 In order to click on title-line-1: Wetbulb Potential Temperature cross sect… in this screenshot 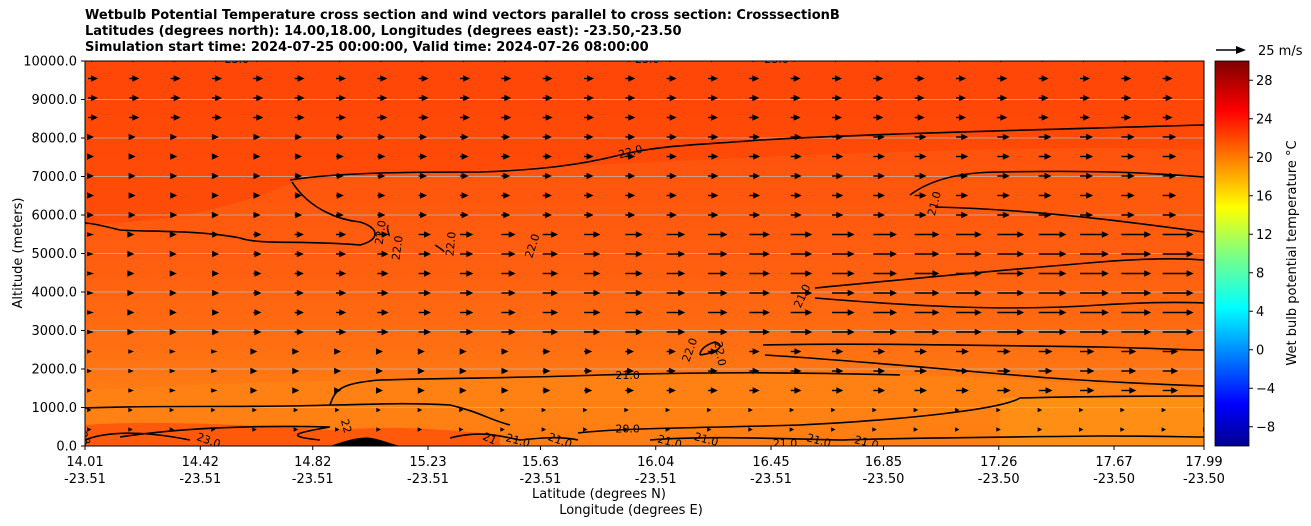, I will do `click(462, 15)`.